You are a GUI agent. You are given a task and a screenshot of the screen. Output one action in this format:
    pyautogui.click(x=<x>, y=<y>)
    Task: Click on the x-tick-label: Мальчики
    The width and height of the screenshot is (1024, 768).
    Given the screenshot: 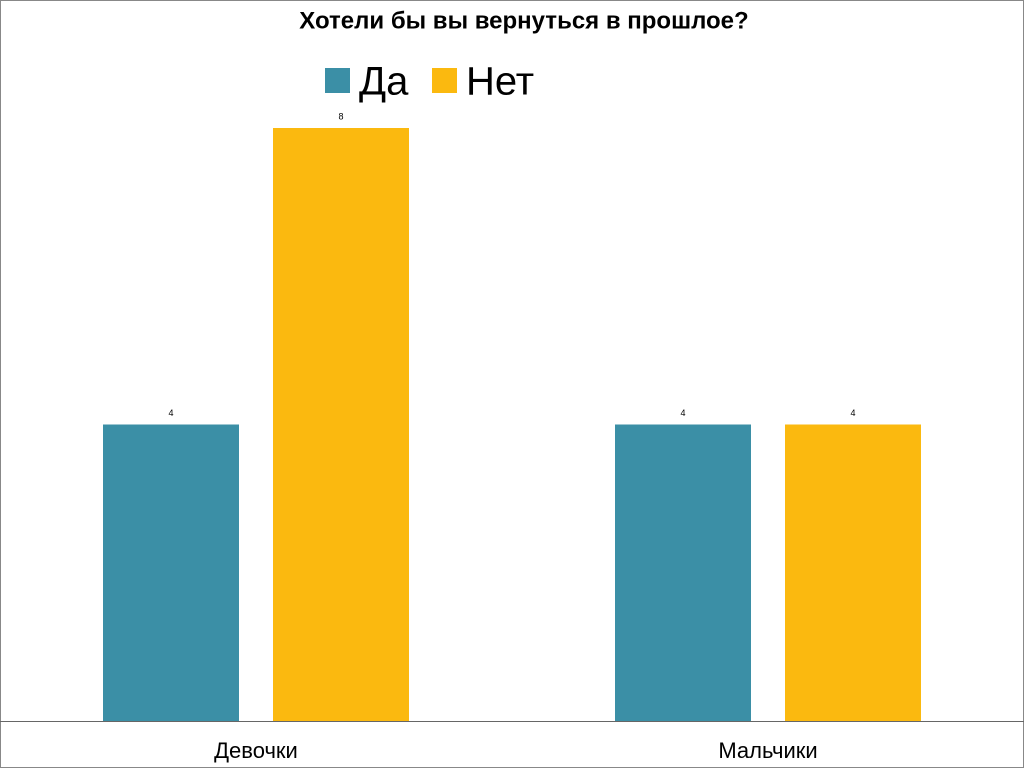 What is the action you would take?
    pyautogui.click(x=767, y=750)
    